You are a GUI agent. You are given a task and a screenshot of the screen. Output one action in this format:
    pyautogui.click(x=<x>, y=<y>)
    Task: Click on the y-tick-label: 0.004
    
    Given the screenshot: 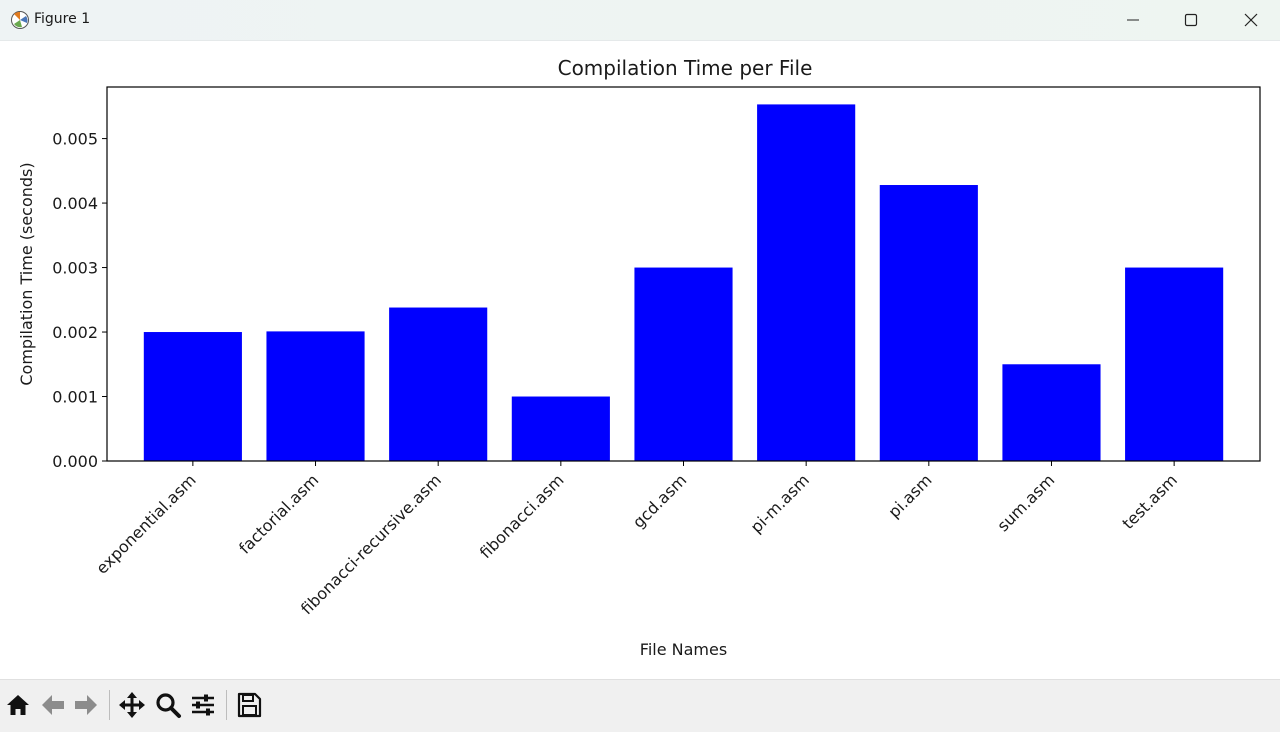 What is the action you would take?
    pyautogui.click(x=75, y=203)
    